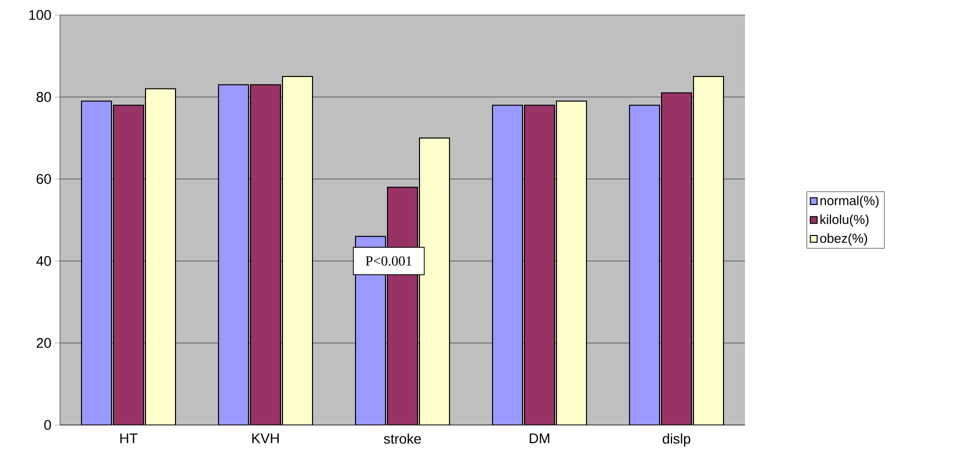  I want to click on annotation: P<0.001, so click(389, 261).